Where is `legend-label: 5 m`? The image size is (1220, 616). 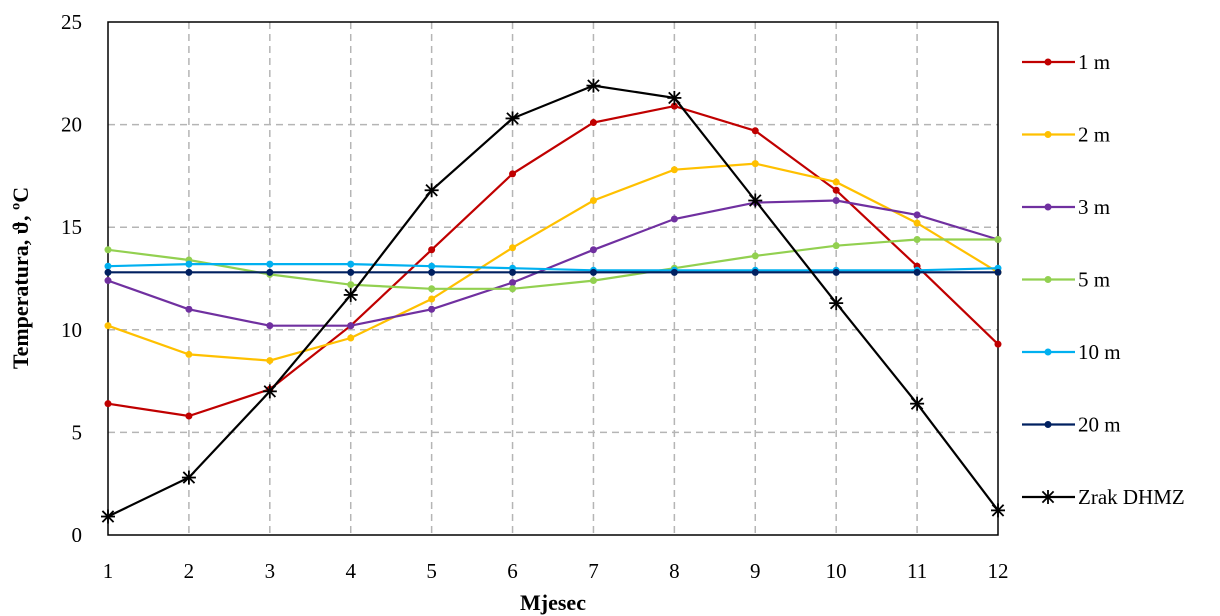
legend-label: 5 m is located at coordinates (1094, 280).